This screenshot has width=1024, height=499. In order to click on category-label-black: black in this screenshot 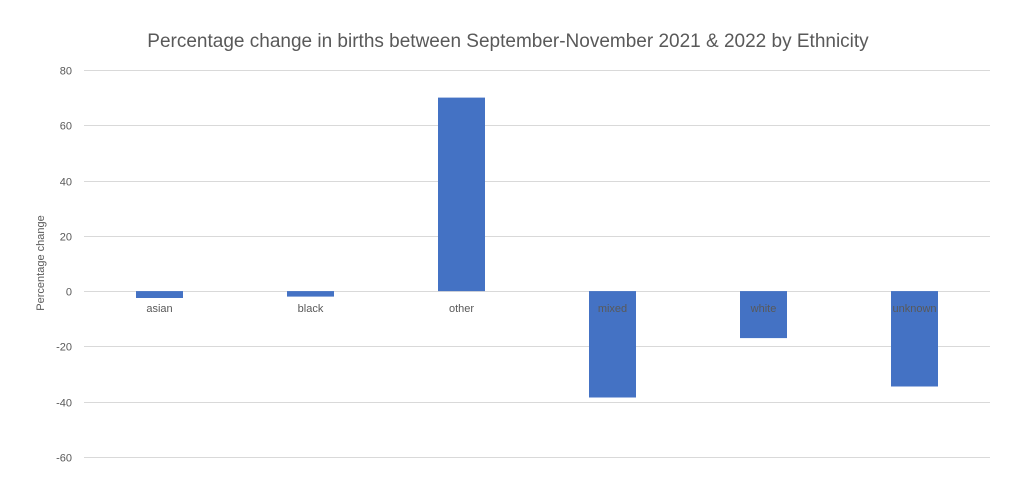, I will do `click(311, 309)`.